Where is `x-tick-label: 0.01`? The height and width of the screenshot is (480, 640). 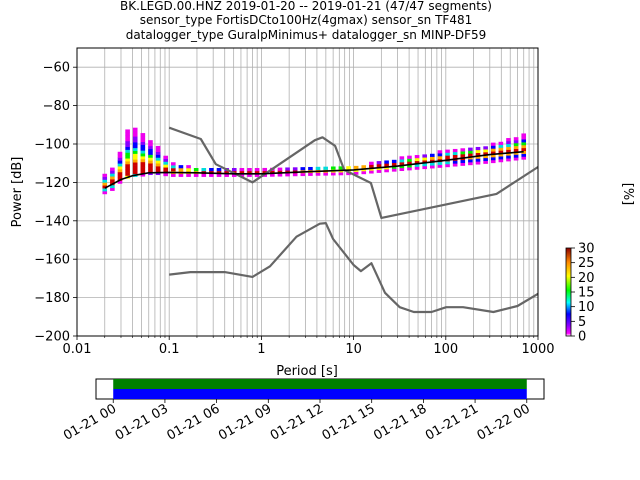
x-tick-label: 0.01 is located at coordinates (77, 349).